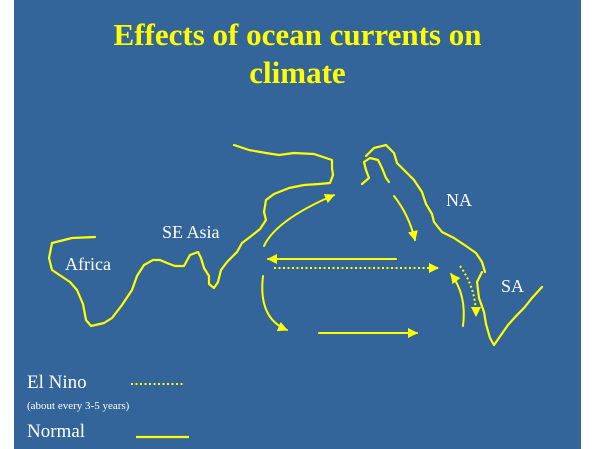 This screenshot has width=593, height=449. I want to click on label-south-america: SA, so click(513, 286).